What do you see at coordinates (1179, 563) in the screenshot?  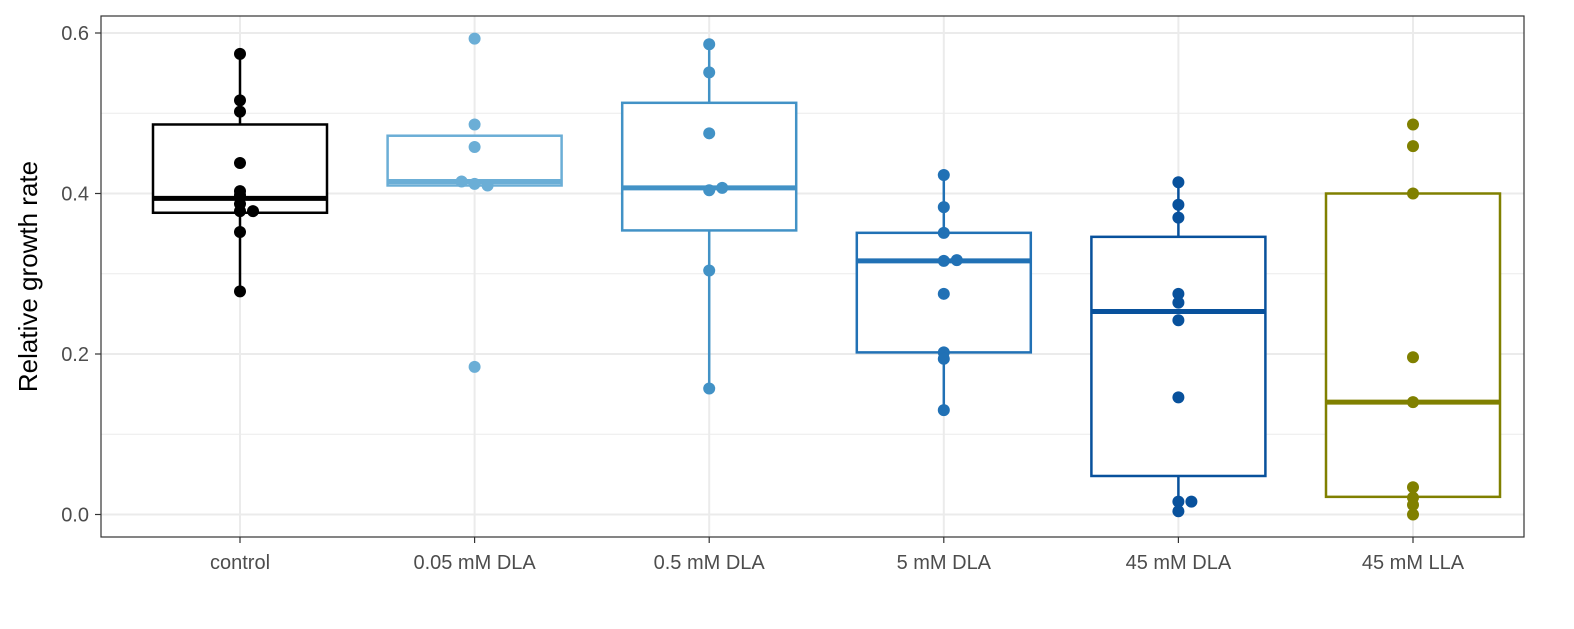 I see `x-tick-label: 45 mM DLA` at bounding box center [1179, 563].